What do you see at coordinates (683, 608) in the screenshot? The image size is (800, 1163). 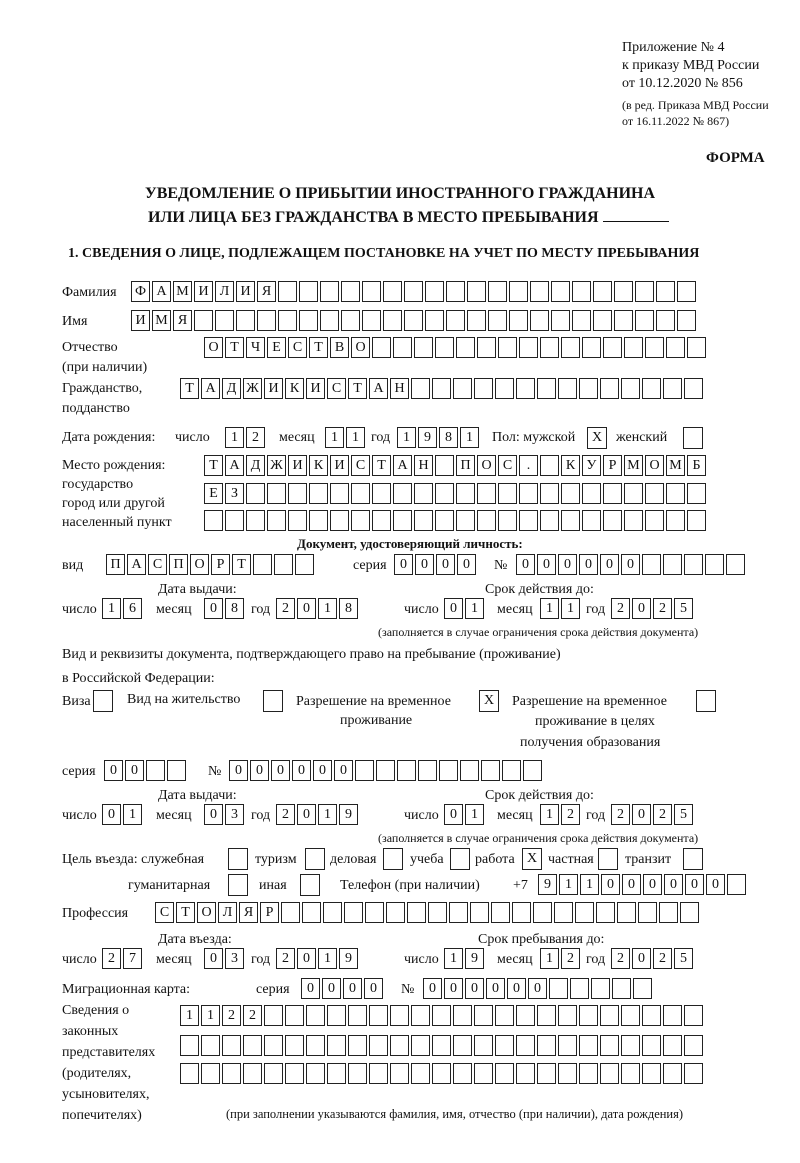 I see `char-cell: 5` at bounding box center [683, 608].